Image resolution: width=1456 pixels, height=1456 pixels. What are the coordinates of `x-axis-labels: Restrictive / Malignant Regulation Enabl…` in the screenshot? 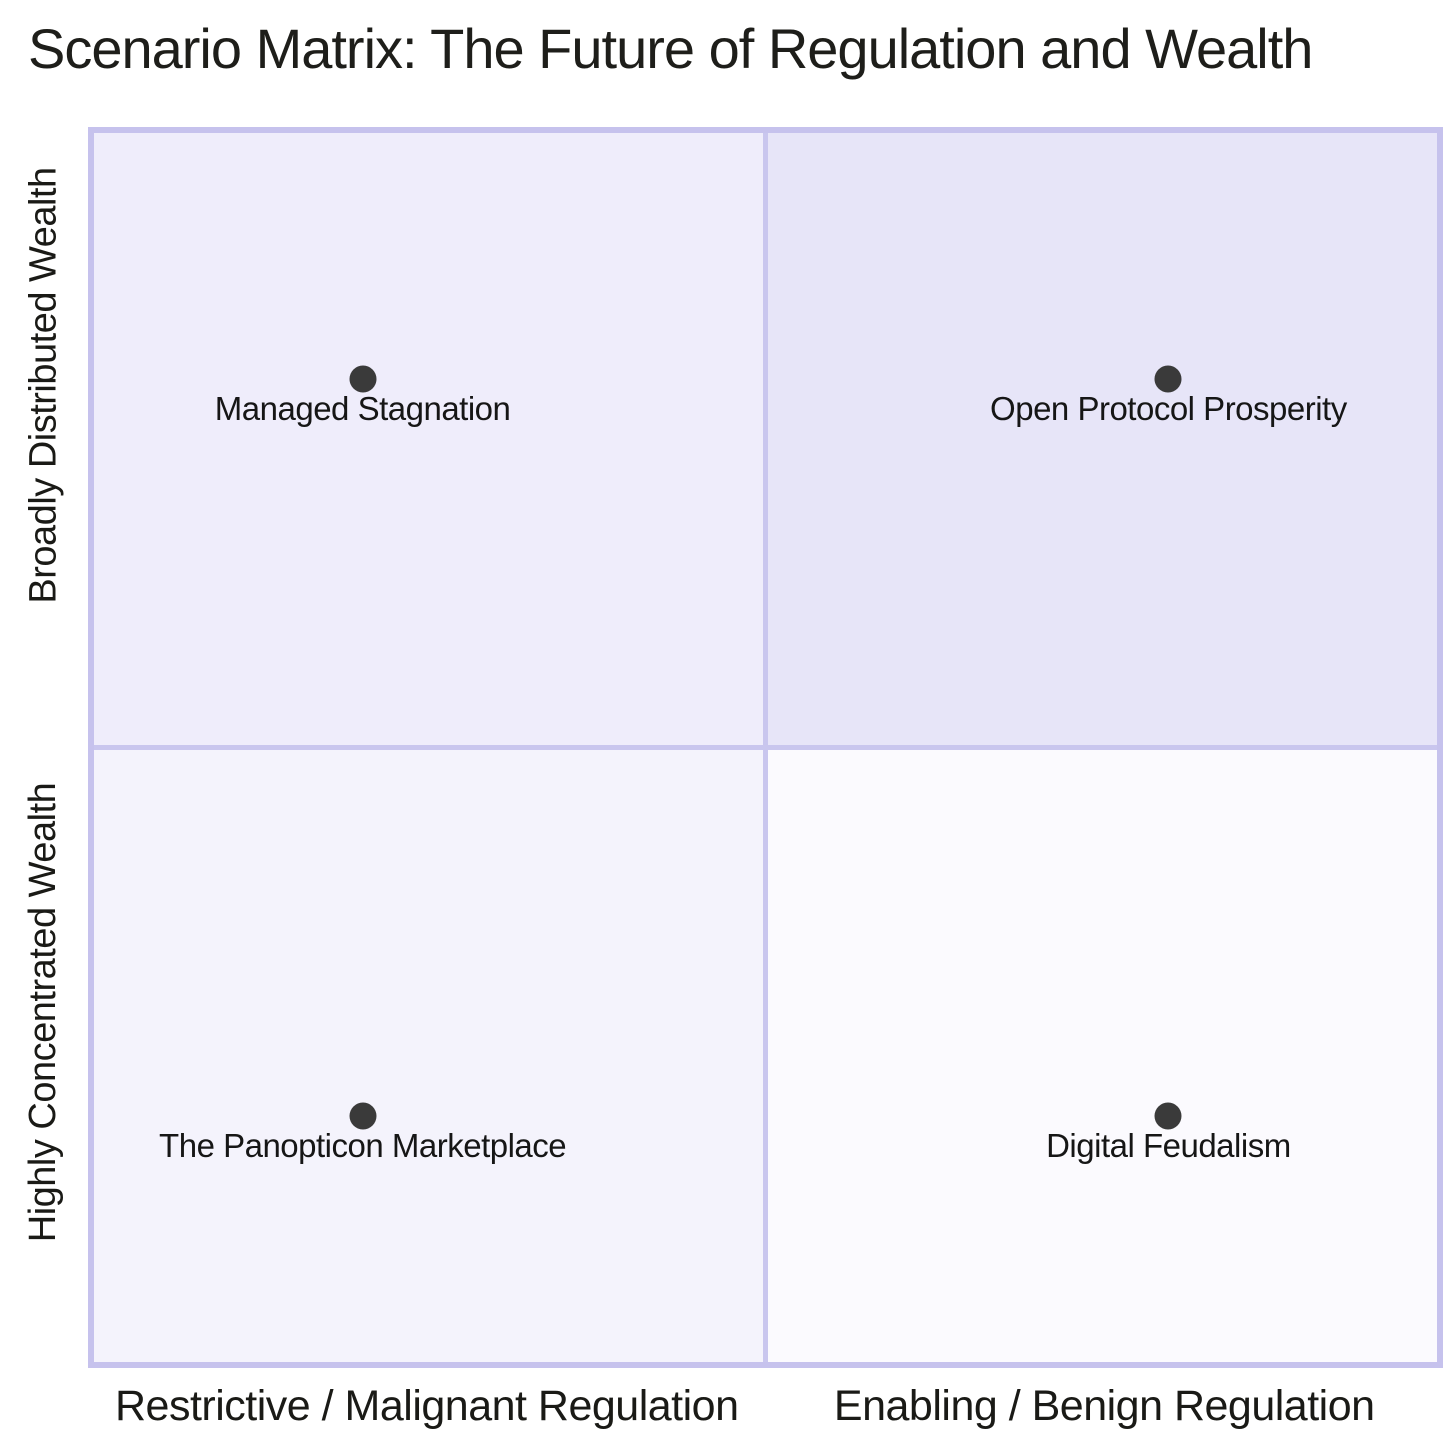 It's located at (765, 1406).